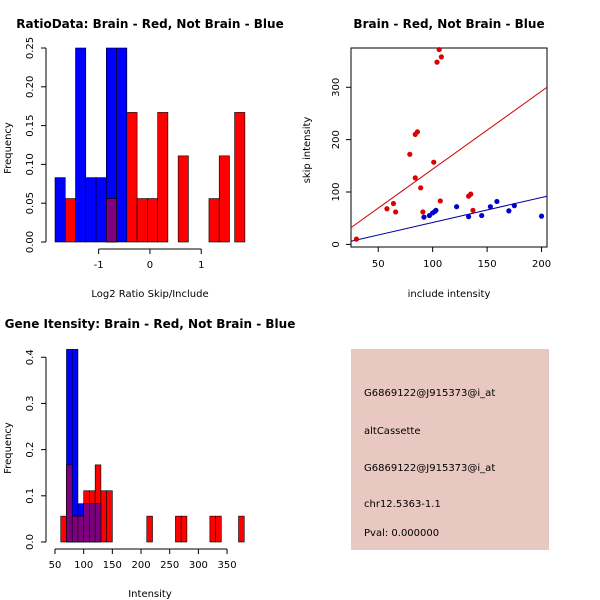 This screenshot has width=600, height=600. What do you see at coordinates (30, 496) in the screenshot?
I see `y-tick-label: 0.1` at bounding box center [30, 496].